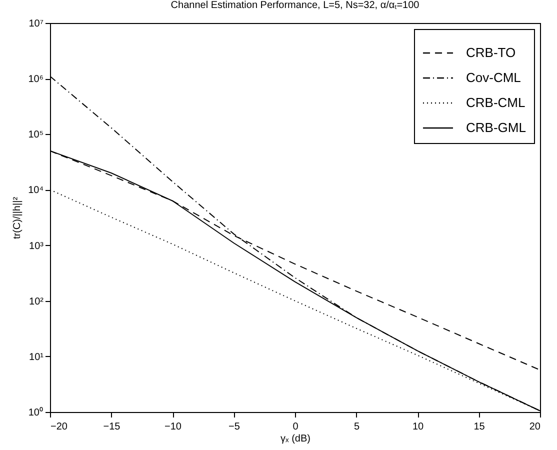 The width and height of the screenshot is (557, 450). Describe the element at coordinates (418, 427) in the screenshot. I see `x-tick-label: 10` at that location.